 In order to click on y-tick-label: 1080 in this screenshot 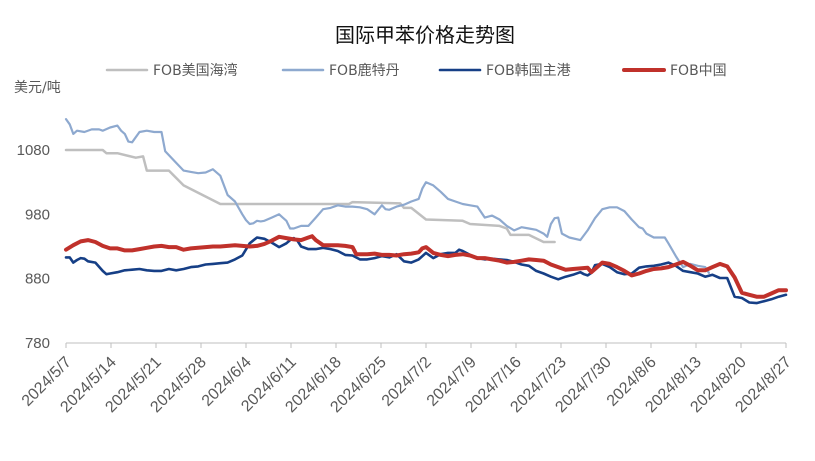, I will do `click(33, 150)`.